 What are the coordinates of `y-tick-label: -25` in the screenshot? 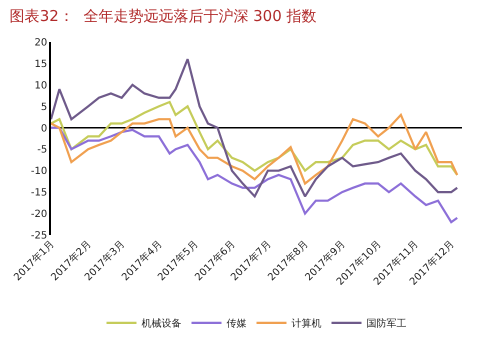 It's located at (39, 236).